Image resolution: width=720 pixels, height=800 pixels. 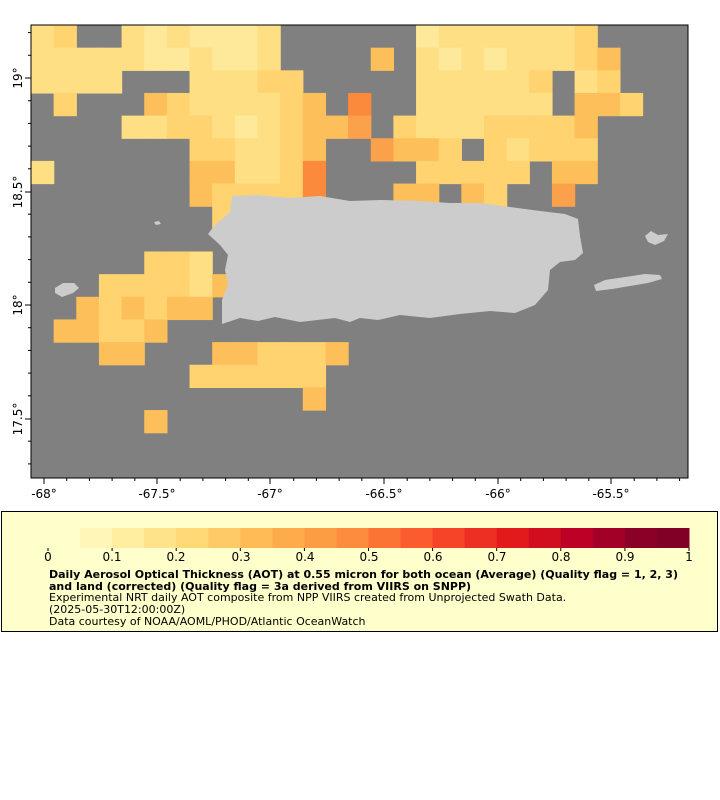 What do you see at coordinates (689, 557) in the screenshot?
I see `colorbar-tick-label: 1` at bounding box center [689, 557].